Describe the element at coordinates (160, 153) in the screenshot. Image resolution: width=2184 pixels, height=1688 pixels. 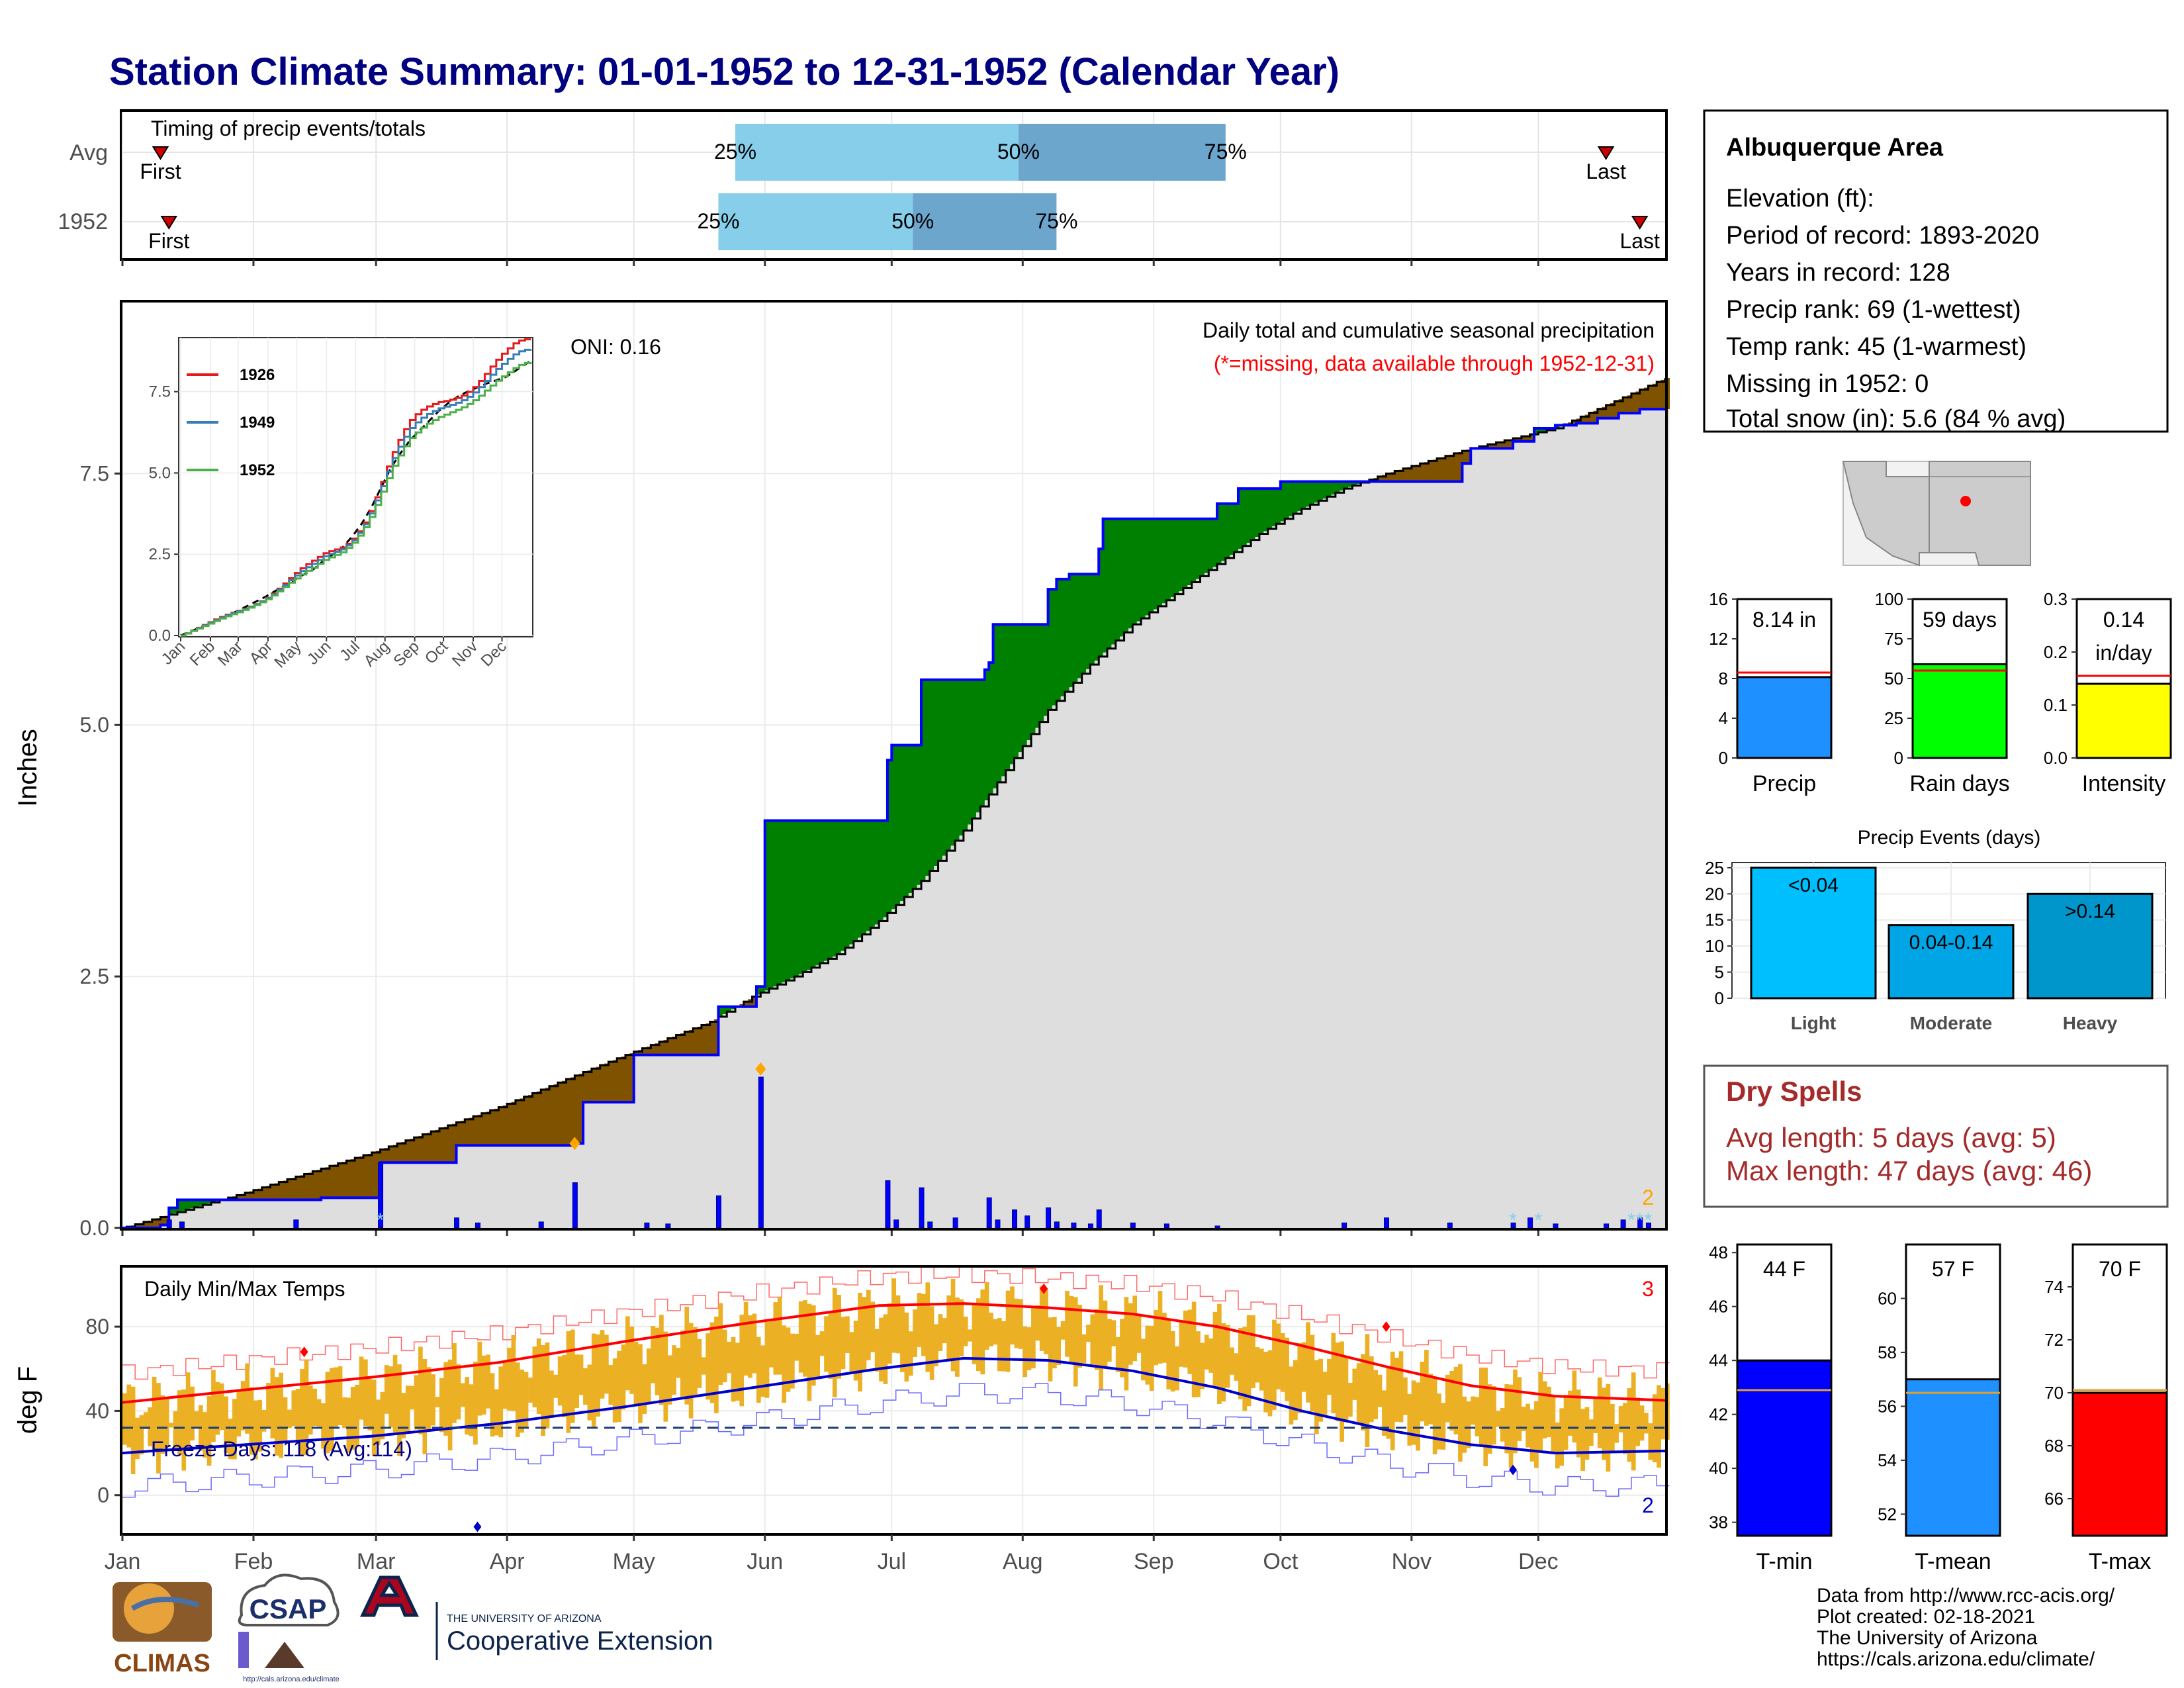
I see `timing-first-marker` at that location.